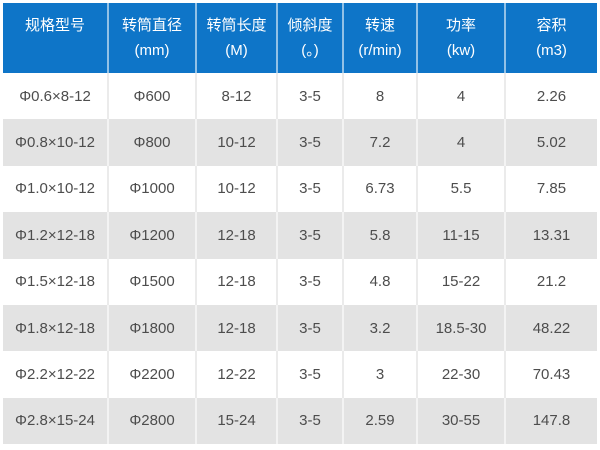  I want to click on cell-rotation-speed: 5.8, so click(379, 235).